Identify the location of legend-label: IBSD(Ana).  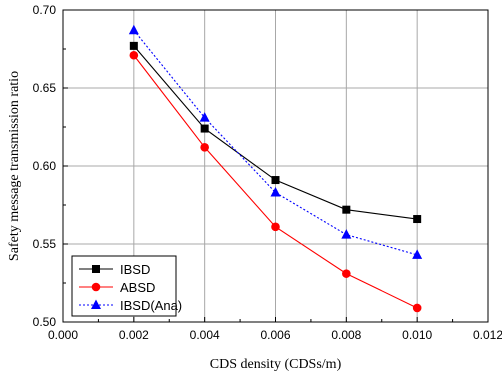
(151, 305).